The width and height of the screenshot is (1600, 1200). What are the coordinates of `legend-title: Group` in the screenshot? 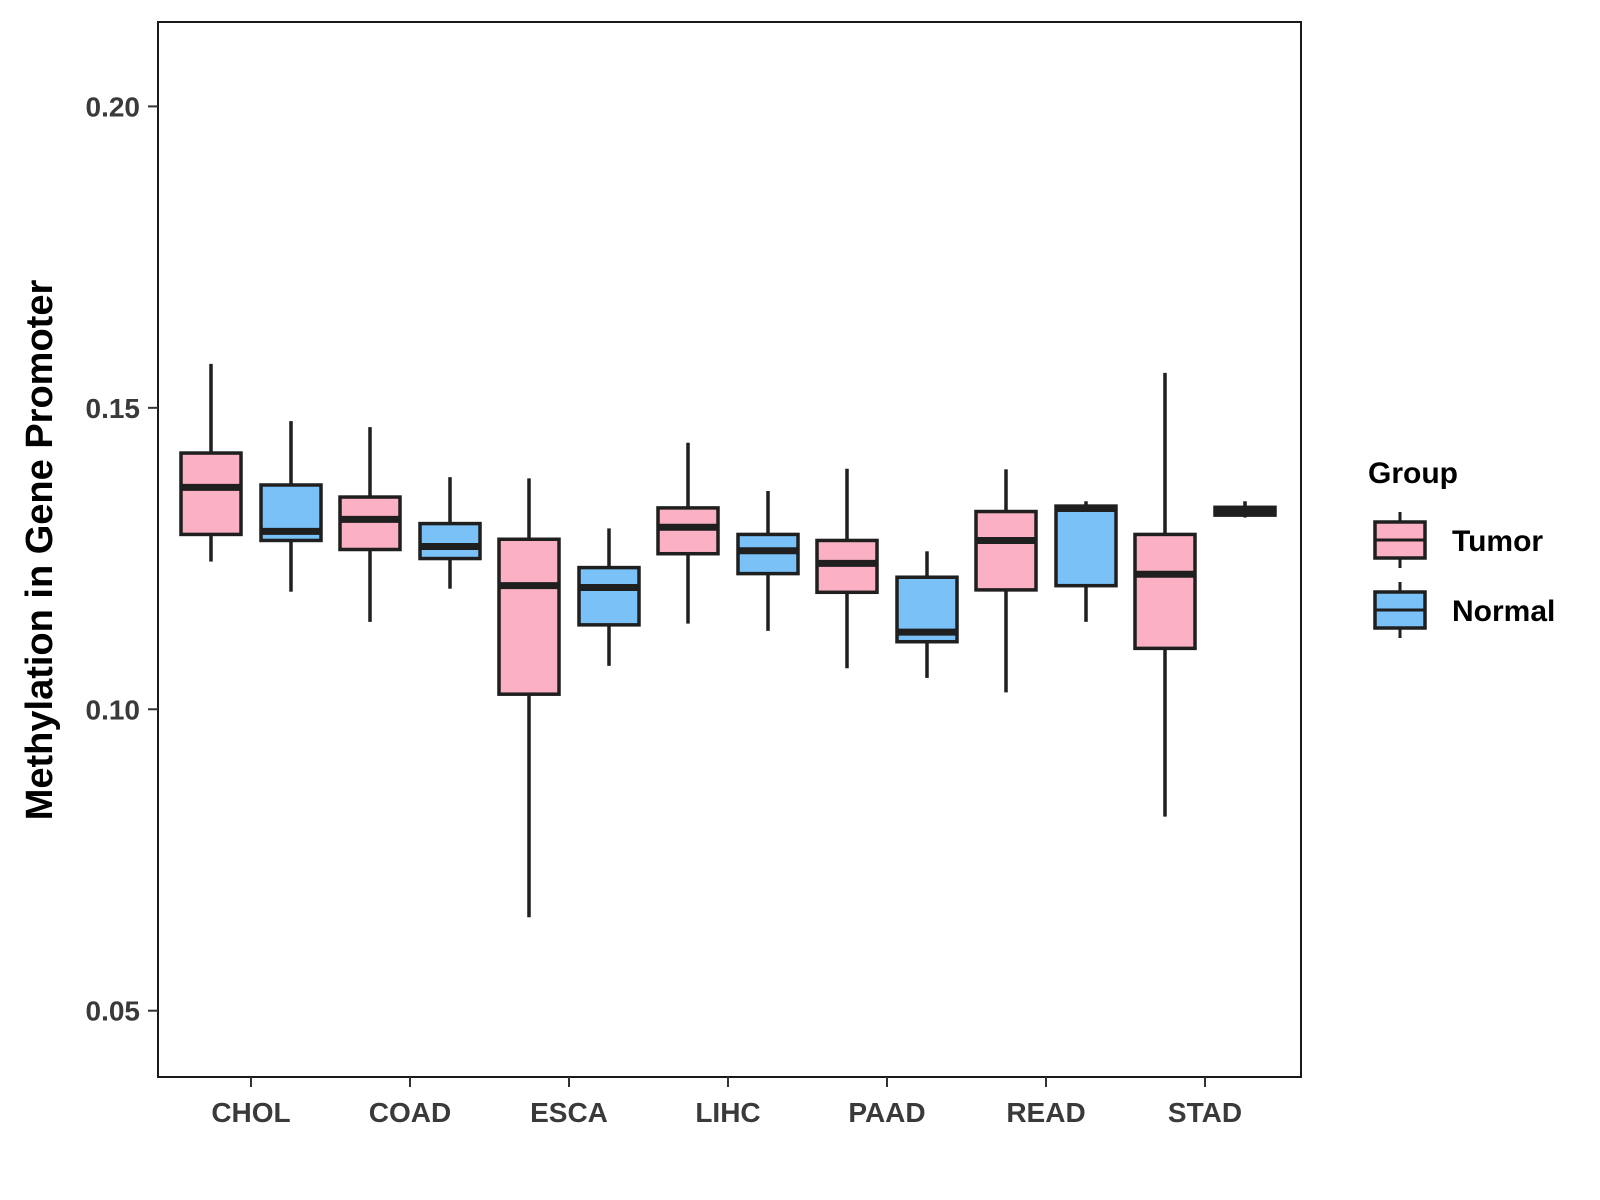 It's located at (1413, 473).